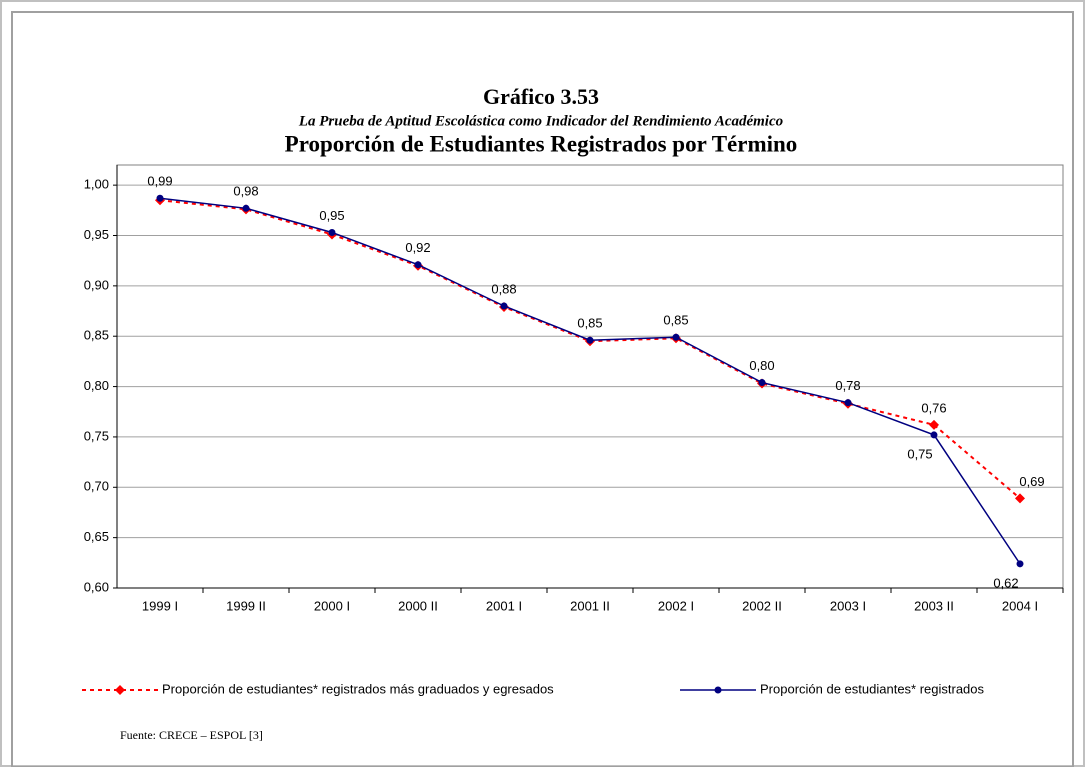  I want to click on chart-title: Gráfico 3.53, so click(541, 96).